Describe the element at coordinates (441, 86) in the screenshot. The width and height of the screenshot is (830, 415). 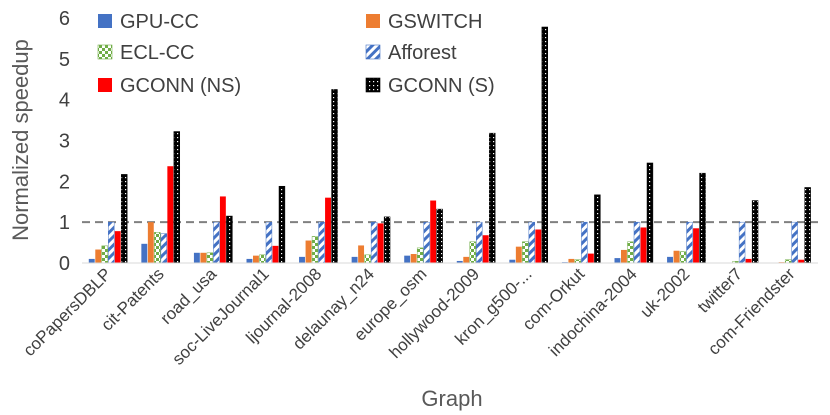
I see `legend-label: GCONN (S)` at that location.